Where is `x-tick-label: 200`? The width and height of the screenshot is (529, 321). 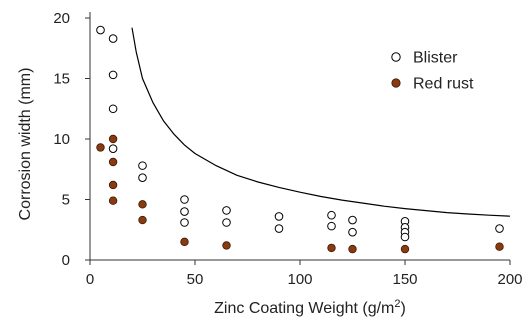
x-tick-label: 200 is located at coordinates (509, 279).